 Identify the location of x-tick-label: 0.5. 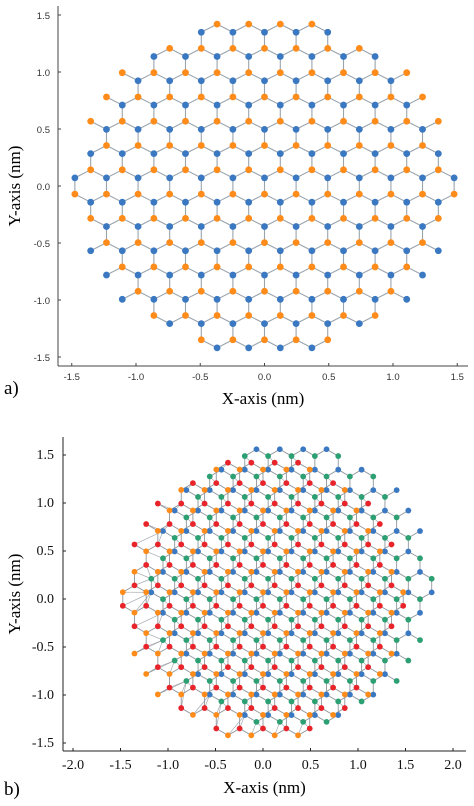
(311, 765).